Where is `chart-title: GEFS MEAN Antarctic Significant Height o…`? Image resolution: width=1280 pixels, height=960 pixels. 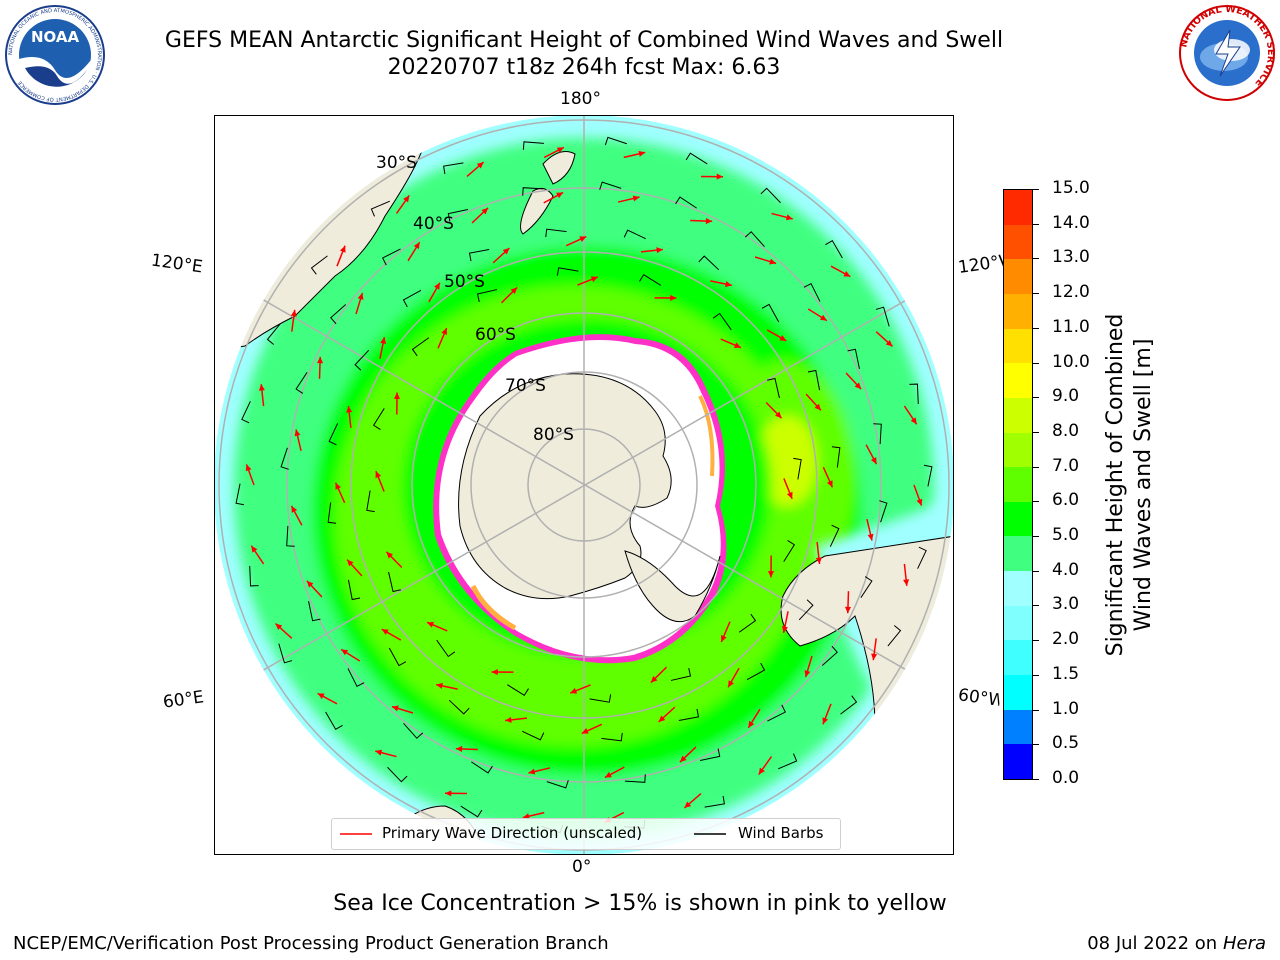 chart-title: GEFS MEAN Antarctic Significant Height o… is located at coordinates (584, 40).